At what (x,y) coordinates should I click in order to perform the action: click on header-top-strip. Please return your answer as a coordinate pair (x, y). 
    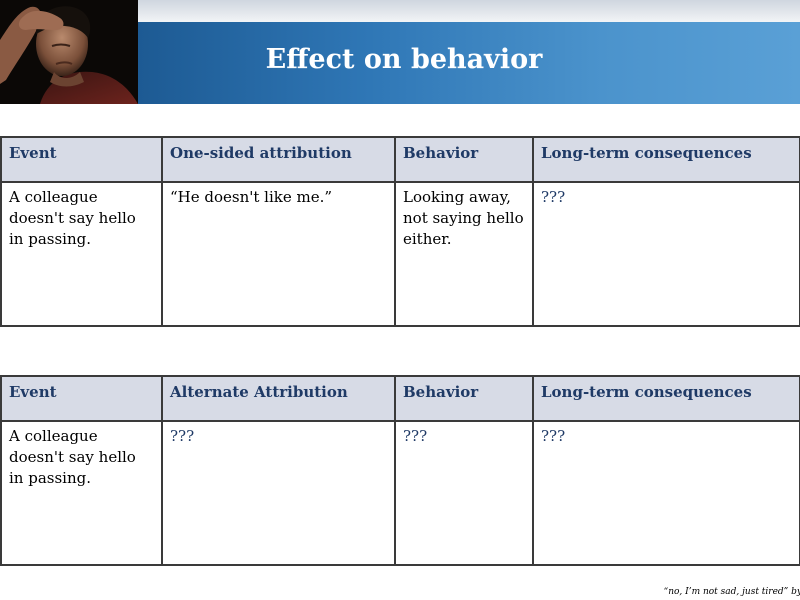
    Looking at the image, I should click on (469, 11).